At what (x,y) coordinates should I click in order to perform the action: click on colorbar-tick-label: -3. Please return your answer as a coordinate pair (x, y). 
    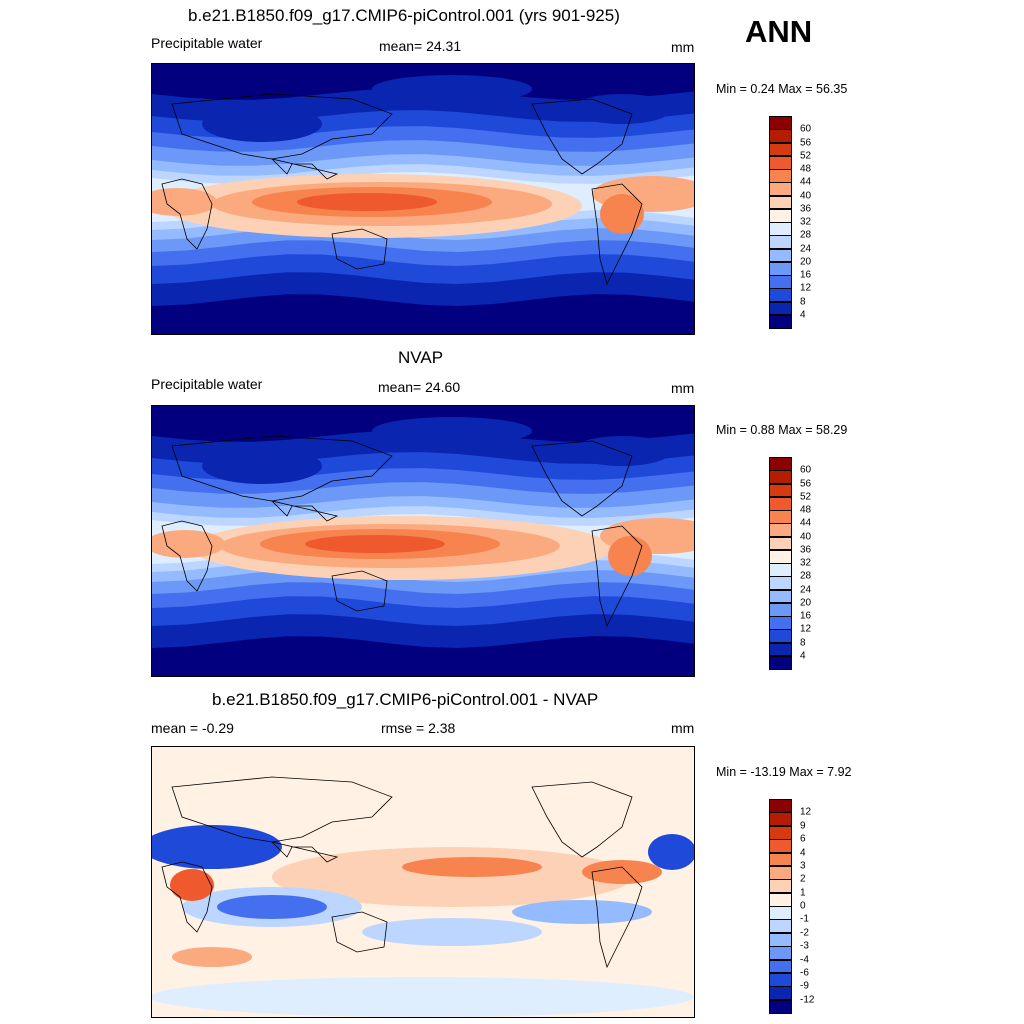
    Looking at the image, I should click on (804, 946).